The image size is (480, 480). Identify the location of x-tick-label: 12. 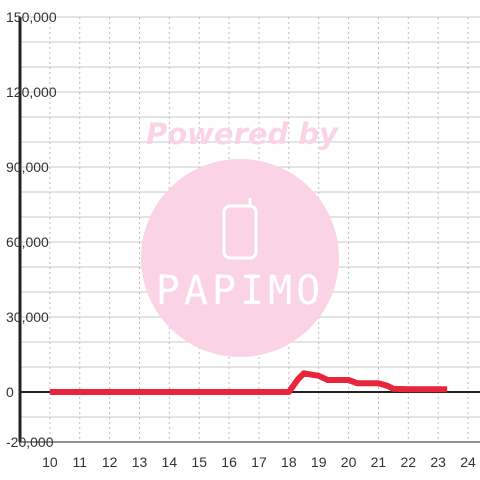
(110, 462).